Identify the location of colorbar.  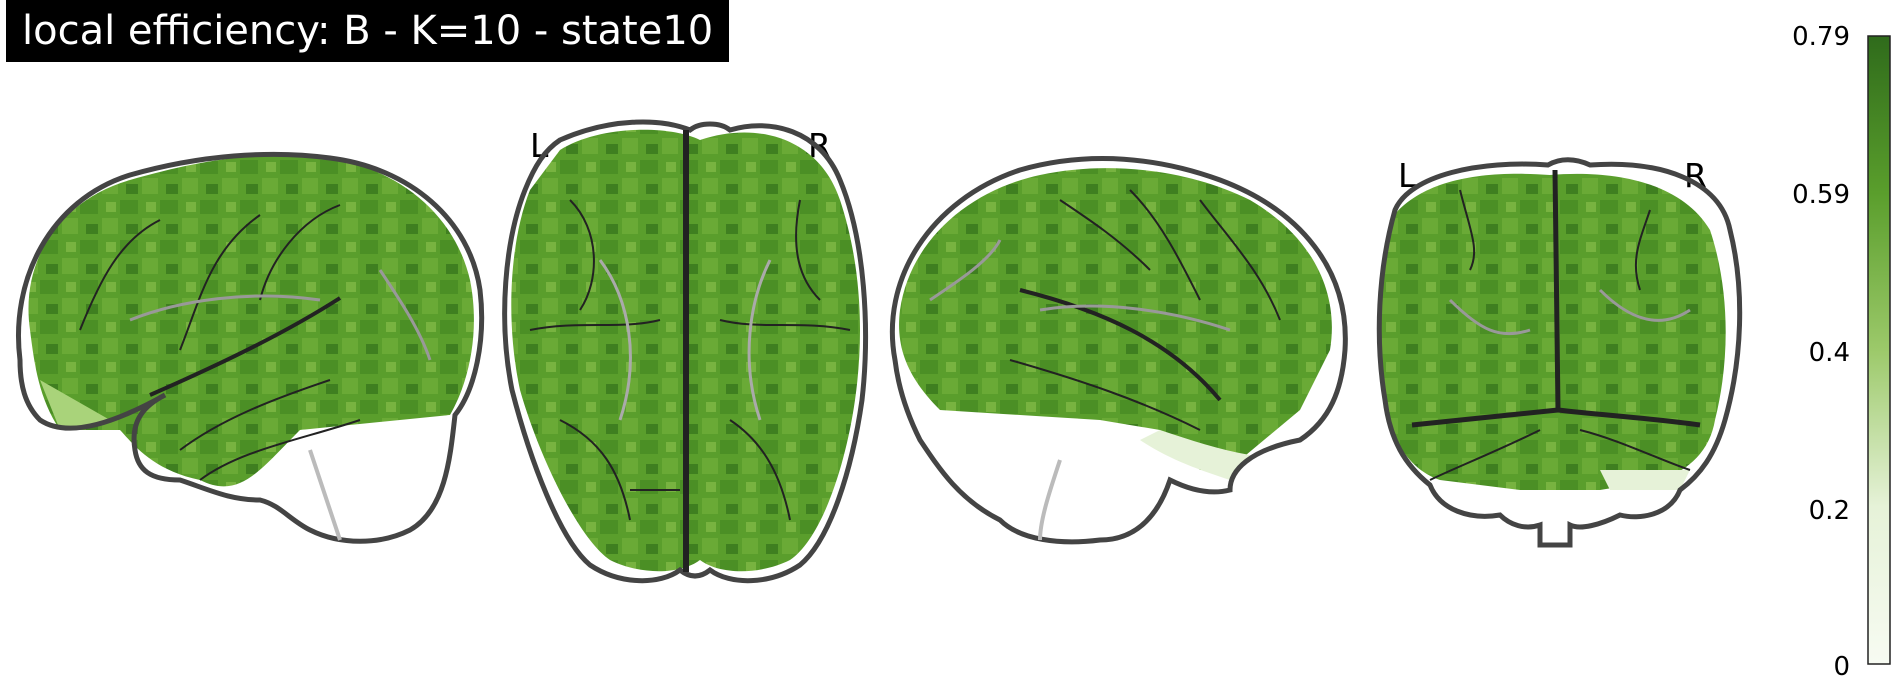
(1879, 350).